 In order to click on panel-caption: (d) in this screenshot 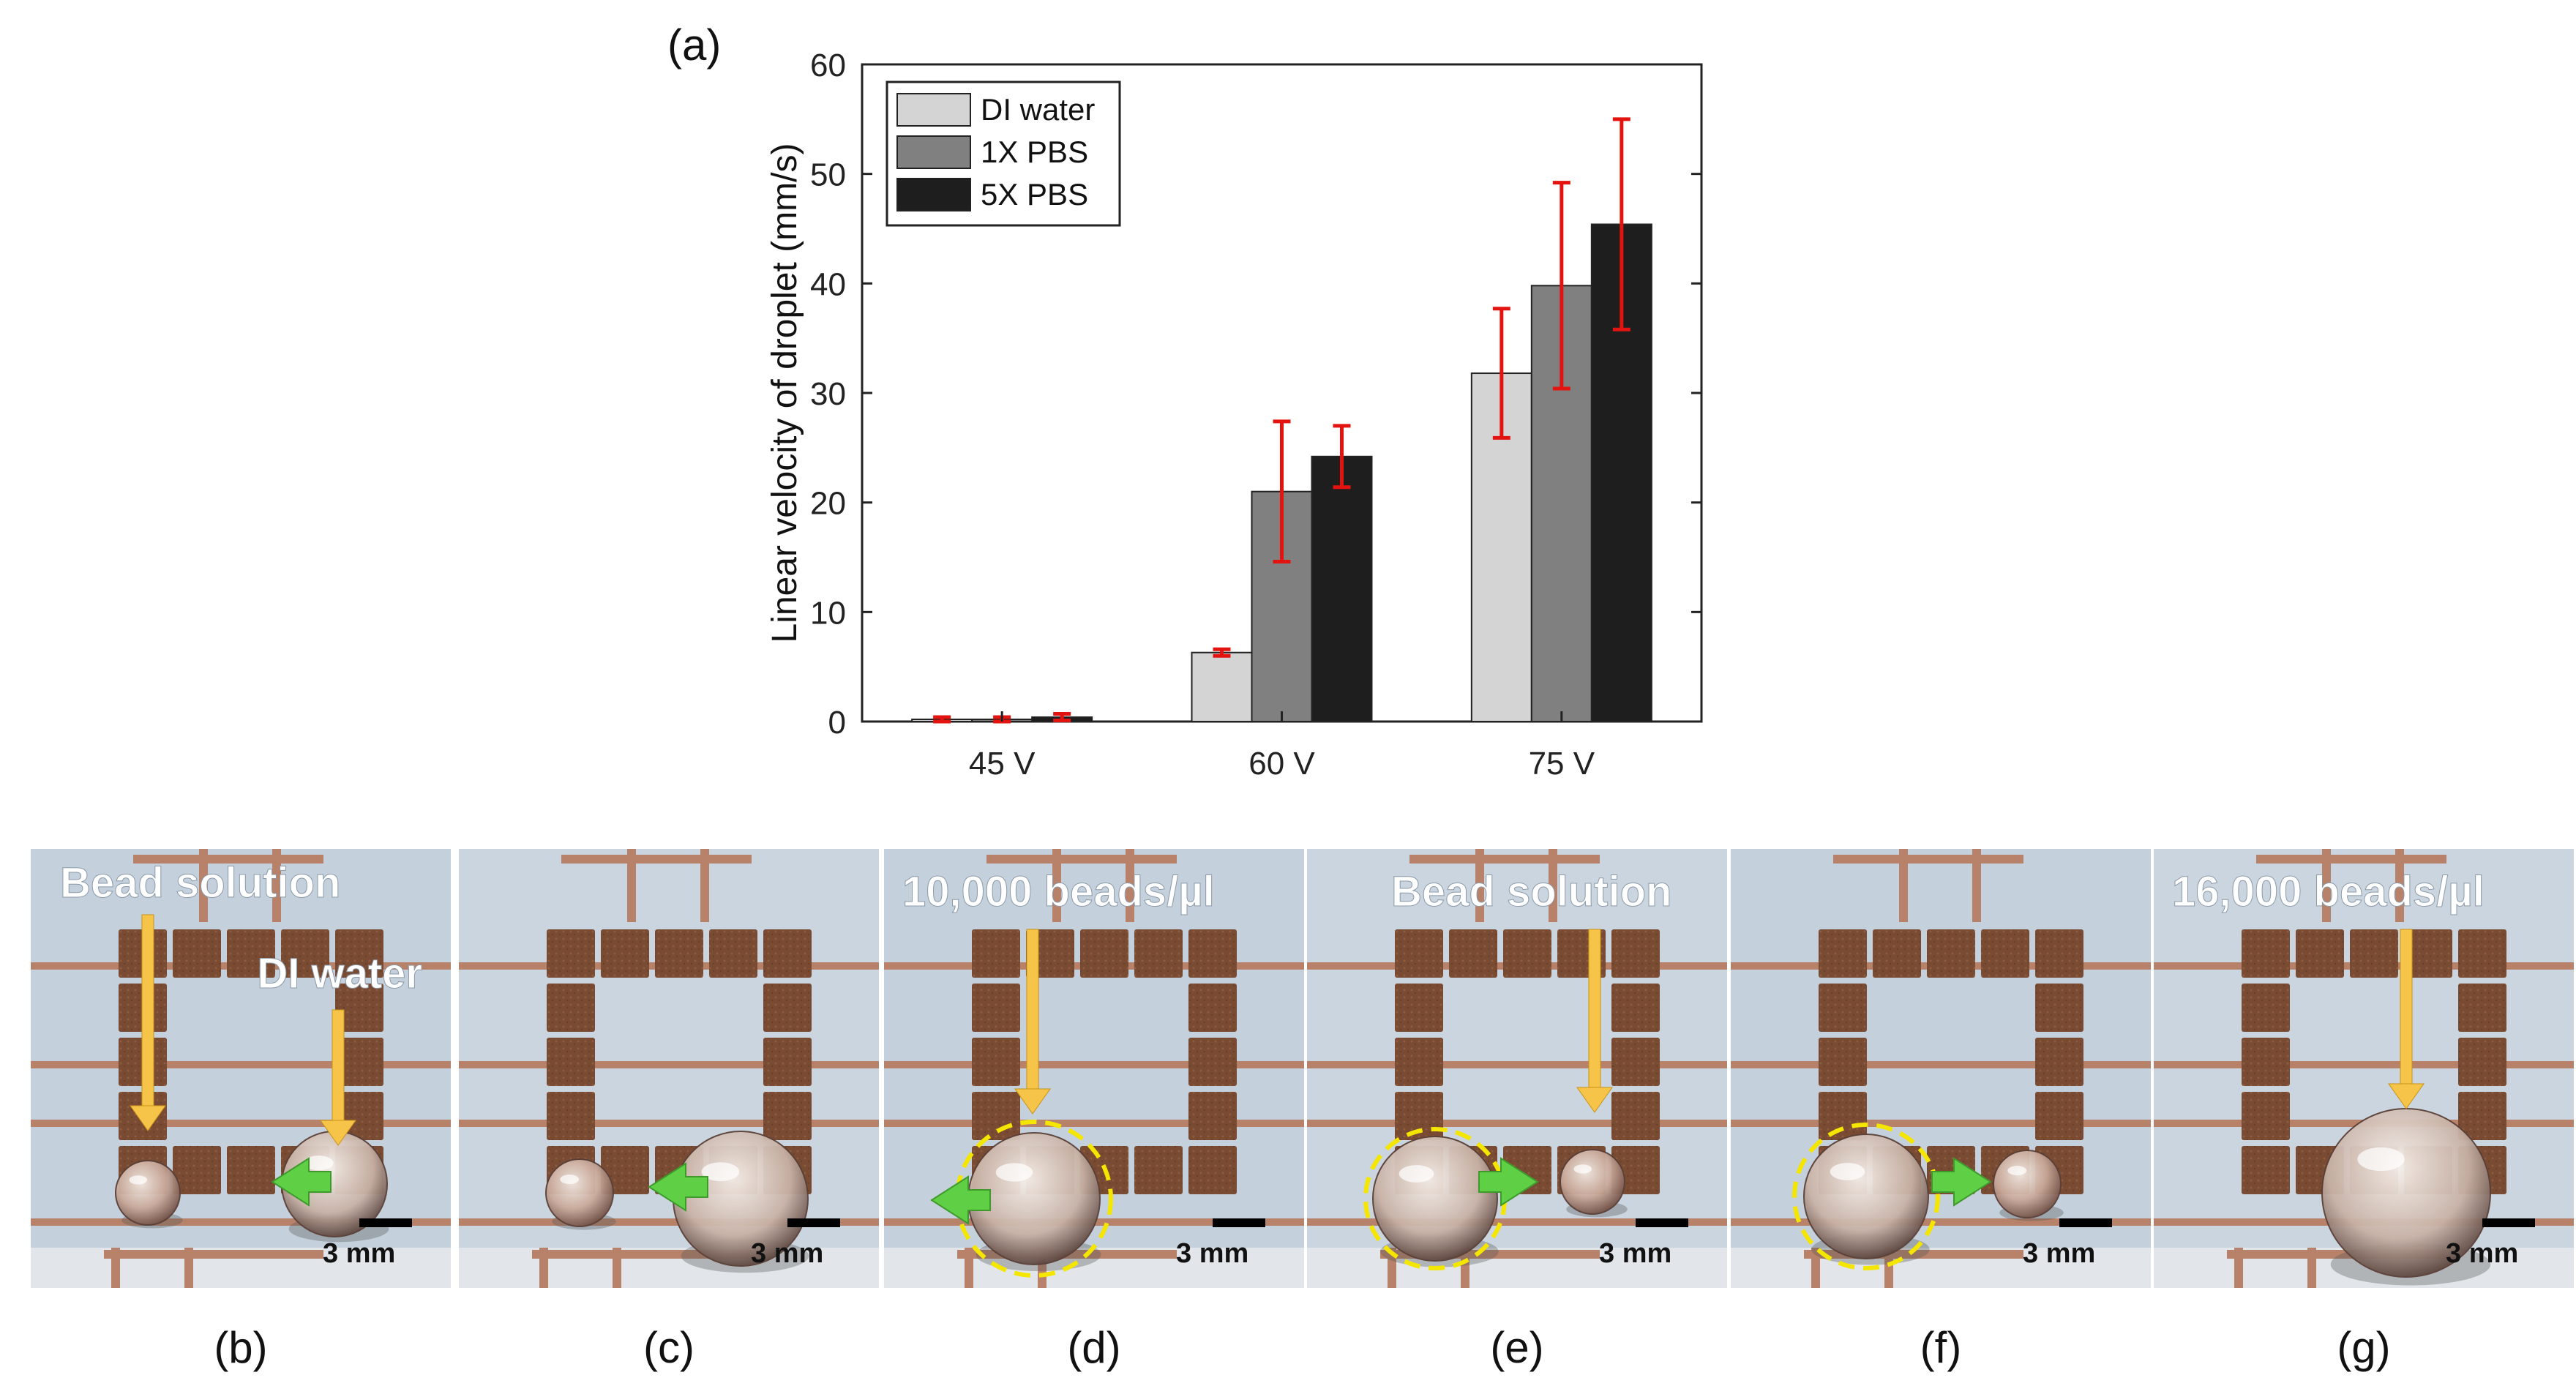, I will do `click(1093, 1348)`.